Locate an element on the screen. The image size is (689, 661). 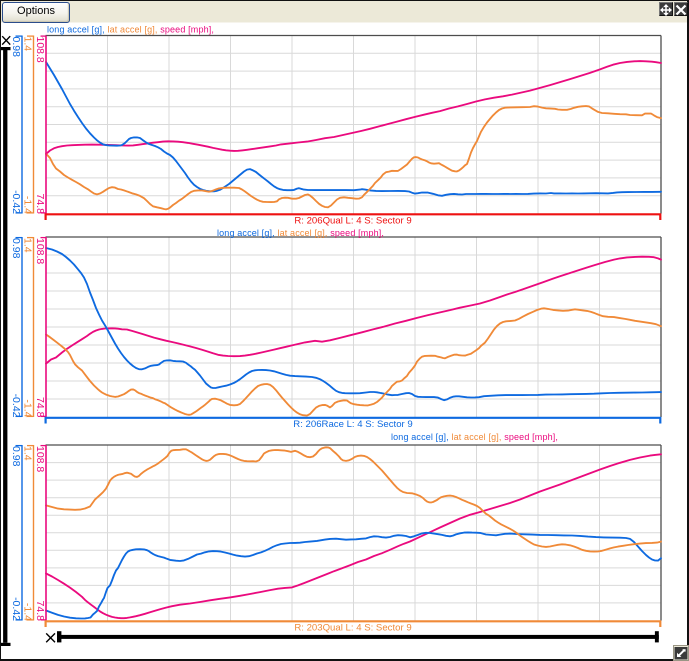
svg-text: R: 206Race L: 4 S: Sector 9 is located at coordinates (352, 424).